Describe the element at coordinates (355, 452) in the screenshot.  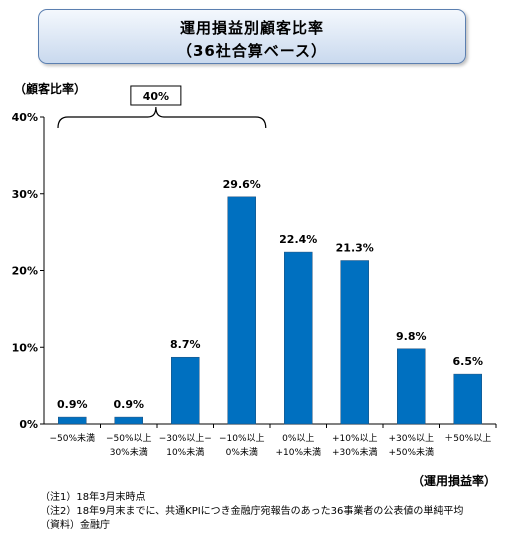
I see `x-tick-label: +30%未満` at that location.